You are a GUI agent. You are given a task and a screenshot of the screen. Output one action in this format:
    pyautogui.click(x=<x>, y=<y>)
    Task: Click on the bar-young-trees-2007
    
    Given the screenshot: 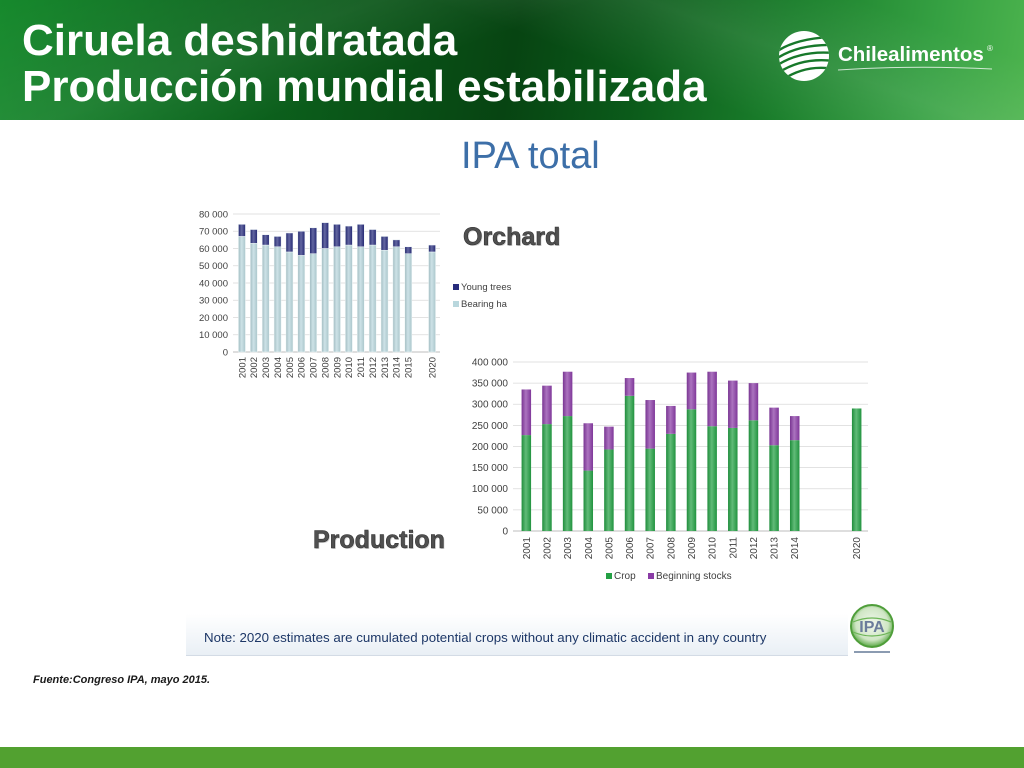 What is the action you would take?
    pyautogui.click(x=313, y=240)
    